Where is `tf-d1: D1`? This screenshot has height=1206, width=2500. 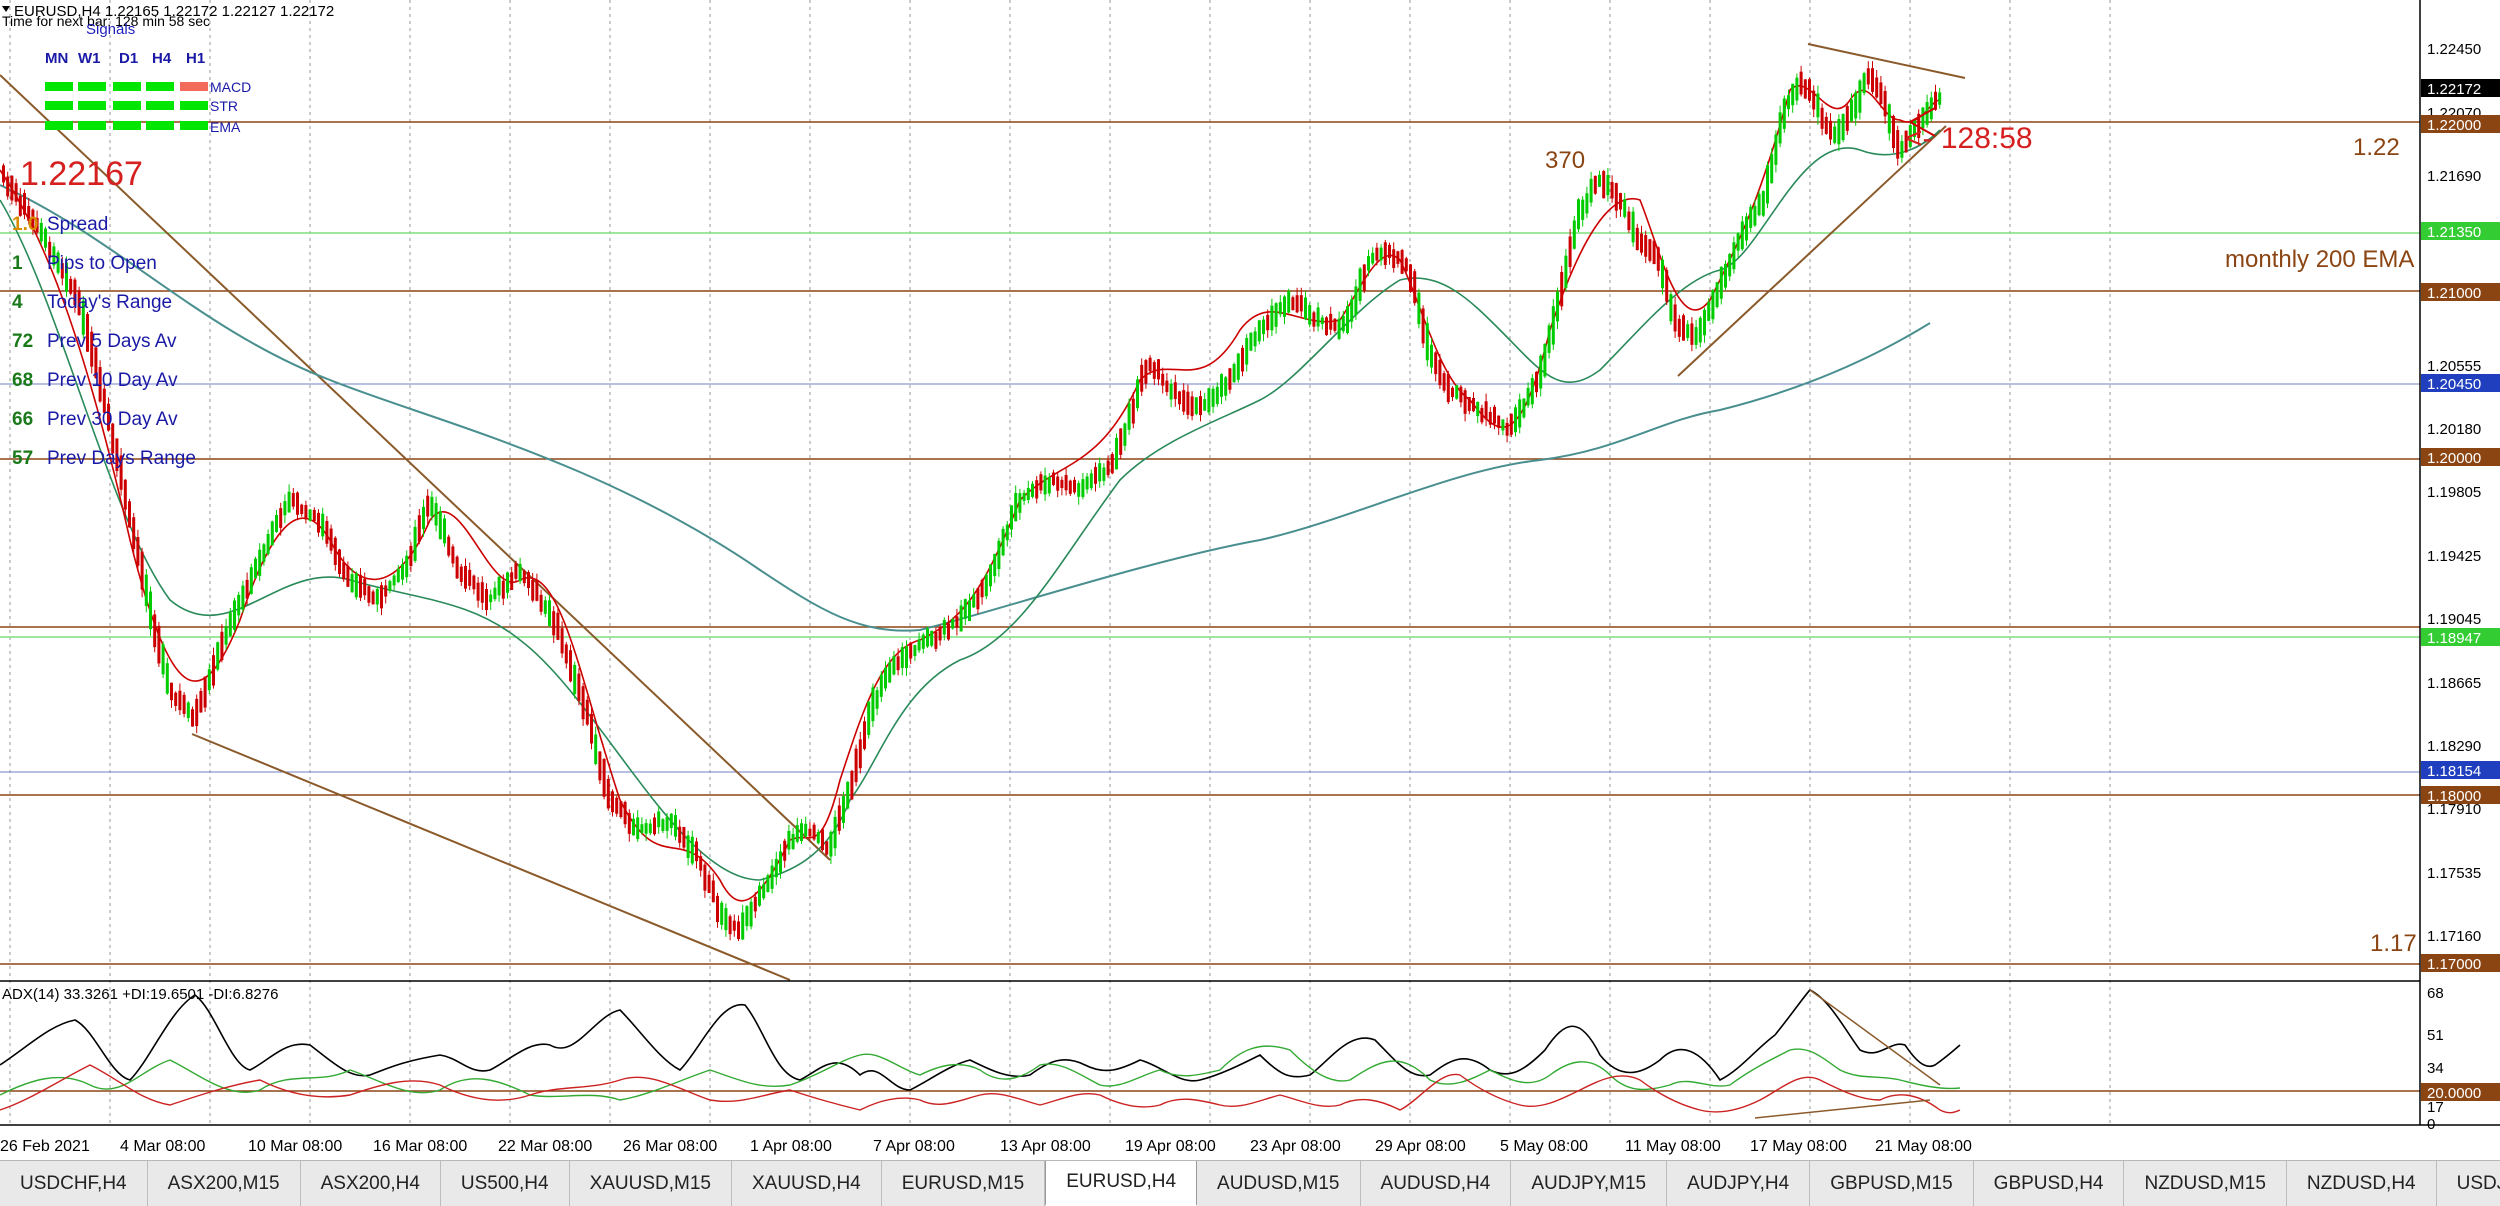 tf-d1: D1 is located at coordinates (128, 58).